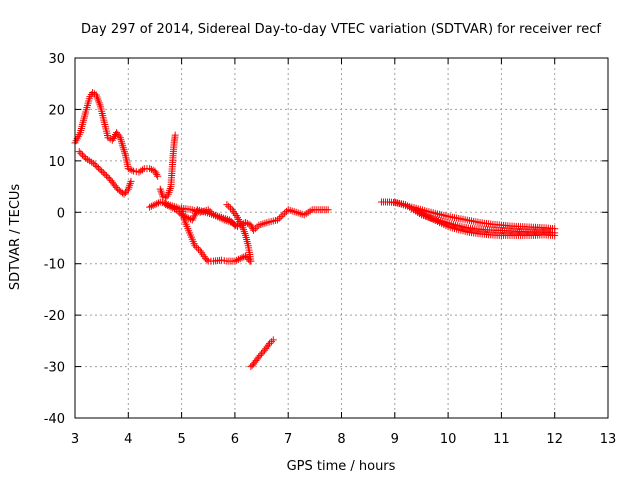  What do you see at coordinates (235, 439) in the screenshot?
I see `x-tick-label: 6` at bounding box center [235, 439].